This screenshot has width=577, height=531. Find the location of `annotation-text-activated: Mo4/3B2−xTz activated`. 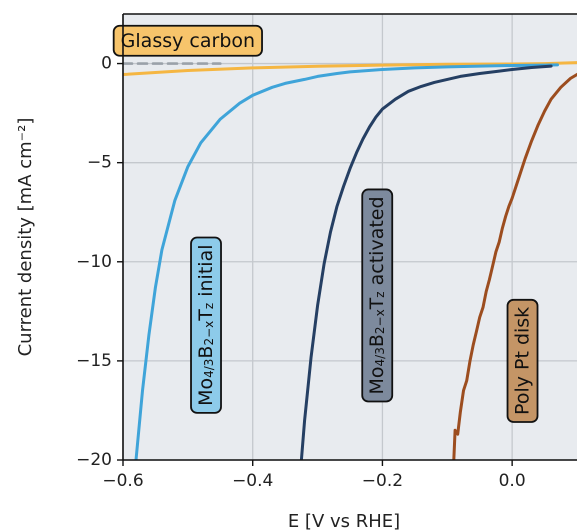

annotation-text-activated: Mo4/3B2−xTz activated is located at coordinates (377, 295).